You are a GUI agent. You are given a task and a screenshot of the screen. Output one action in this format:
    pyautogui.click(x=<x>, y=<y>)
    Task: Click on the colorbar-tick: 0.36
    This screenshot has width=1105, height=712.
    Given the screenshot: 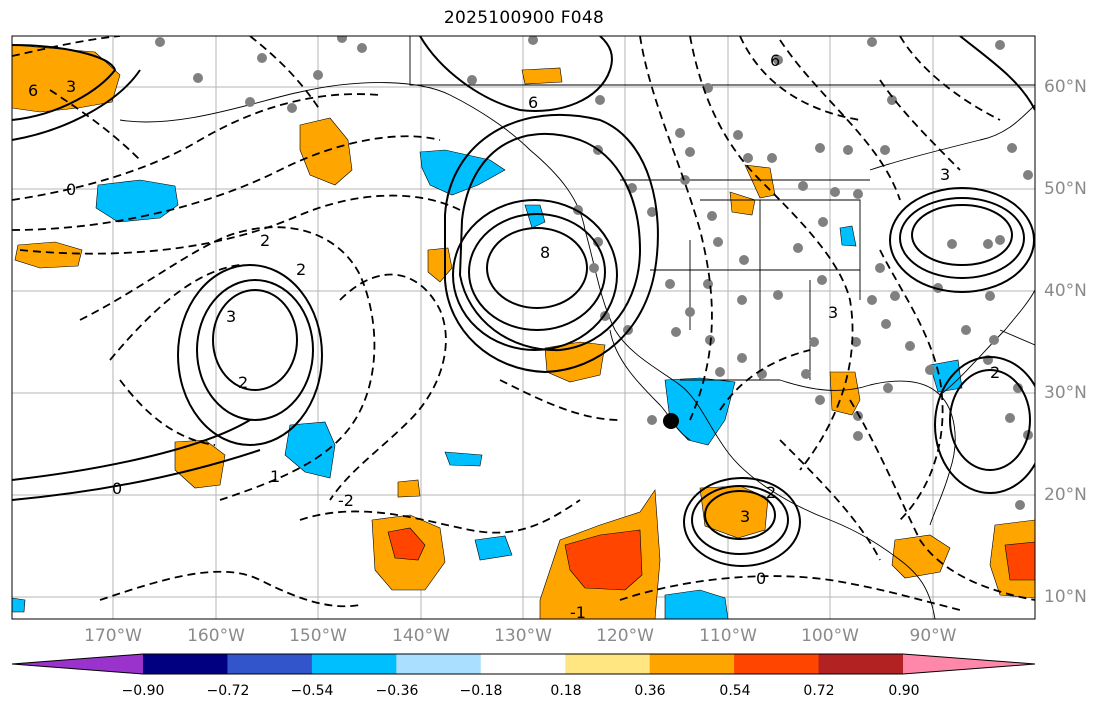 What is the action you would take?
    pyautogui.click(x=650, y=691)
    